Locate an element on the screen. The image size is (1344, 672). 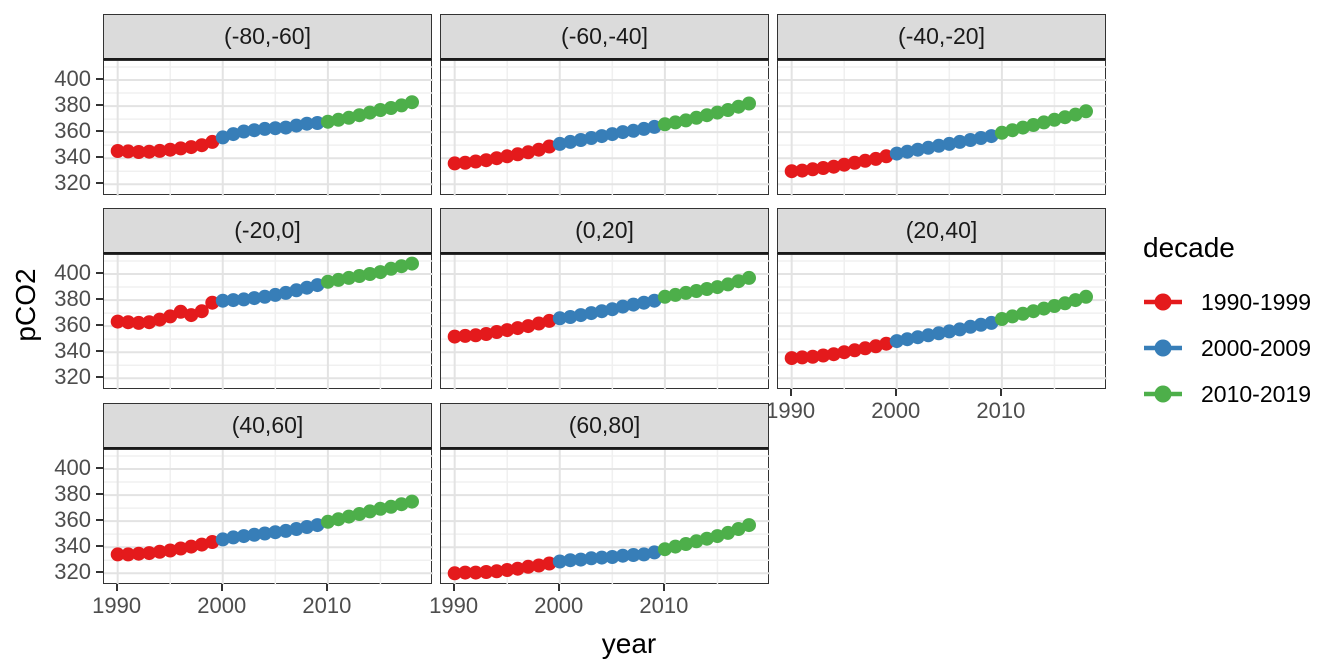
x-tick-mark is located at coordinates (221, 587).